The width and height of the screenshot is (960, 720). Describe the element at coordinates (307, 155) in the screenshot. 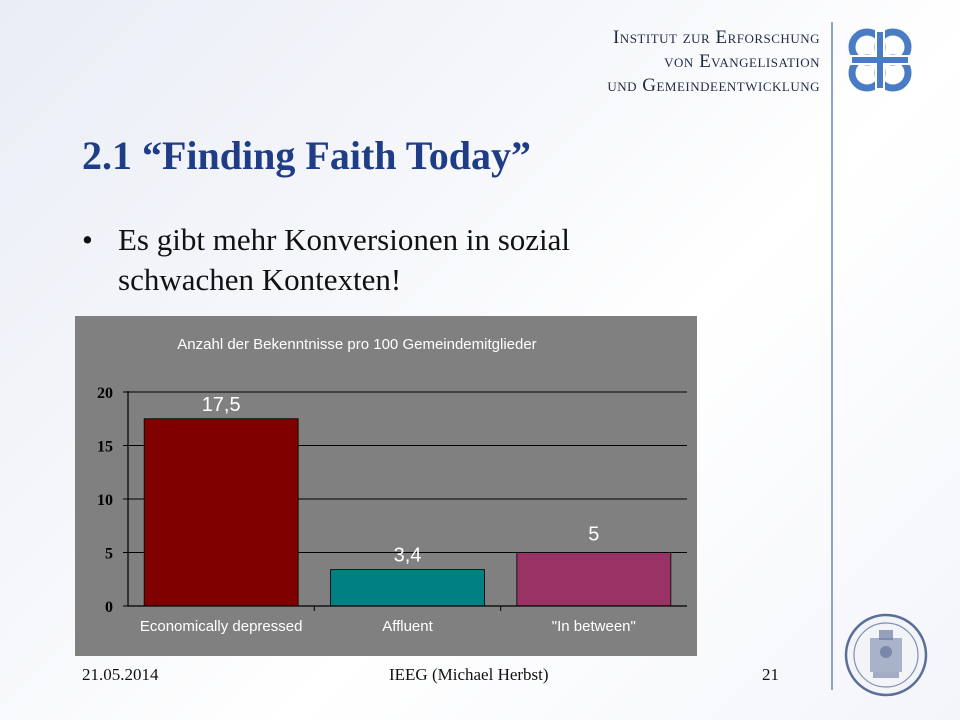

I see `slide-title: 2.1 “Finding Faith Today”` at that location.